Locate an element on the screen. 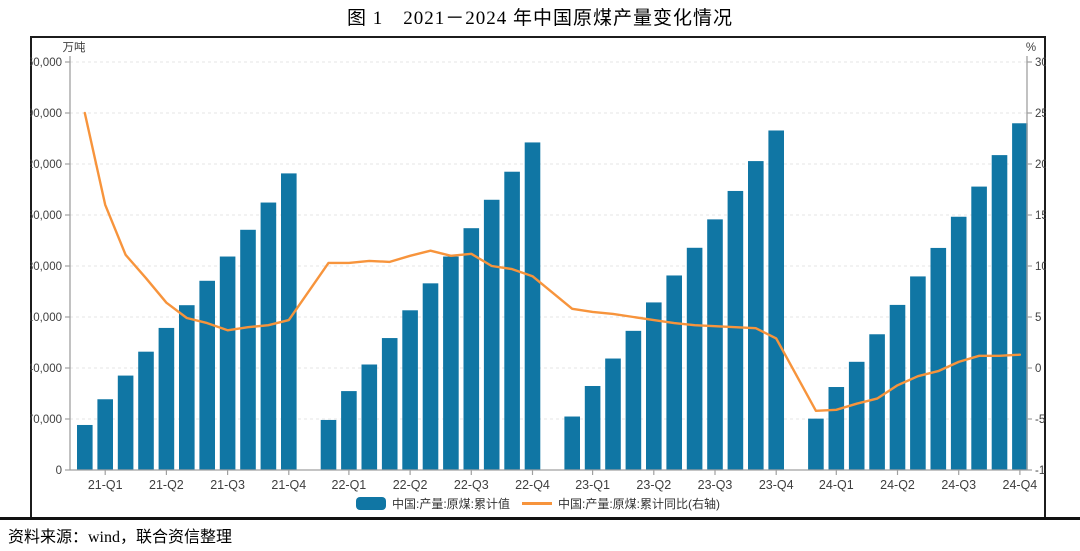 Image resolution: width=1080 pixels, height=551 pixels. x-axis-tick-label: 24-Q2 is located at coordinates (897, 485).